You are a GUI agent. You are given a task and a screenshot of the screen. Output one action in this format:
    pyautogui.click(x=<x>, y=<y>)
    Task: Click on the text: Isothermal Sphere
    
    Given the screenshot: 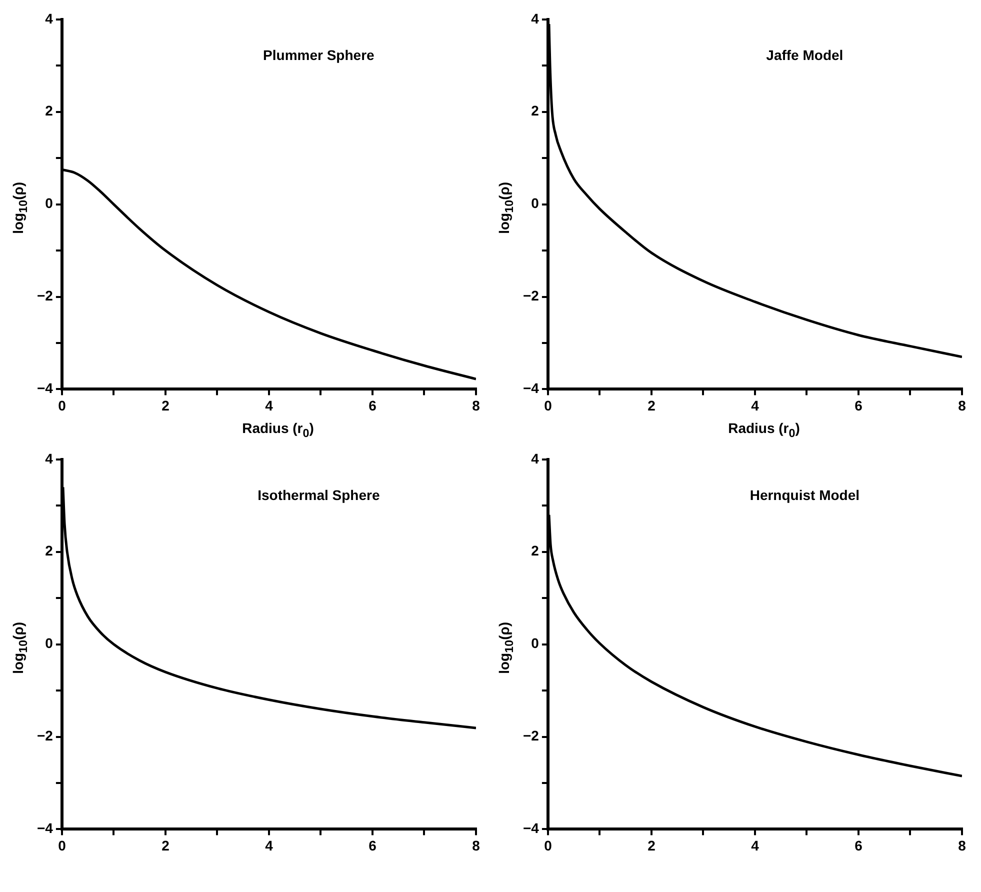 What is the action you would take?
    pyautogui.click(x=319, y=495)
    